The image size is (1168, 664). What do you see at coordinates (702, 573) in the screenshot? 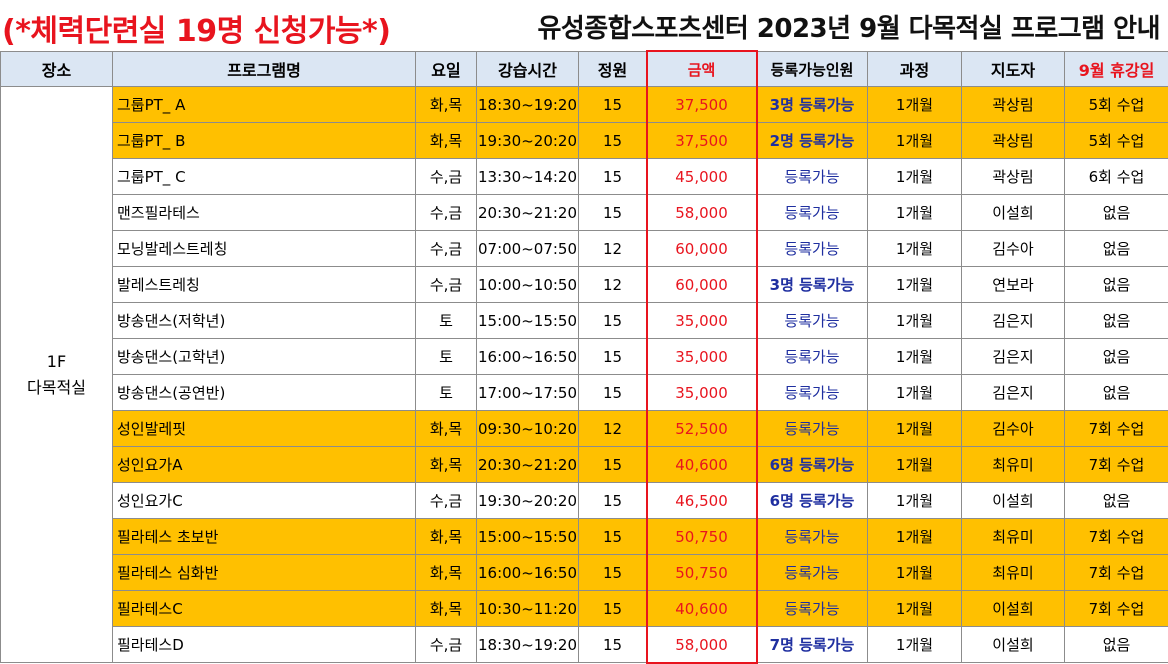
I see `price-cell: 50,750` at bounding box center [702, 573].